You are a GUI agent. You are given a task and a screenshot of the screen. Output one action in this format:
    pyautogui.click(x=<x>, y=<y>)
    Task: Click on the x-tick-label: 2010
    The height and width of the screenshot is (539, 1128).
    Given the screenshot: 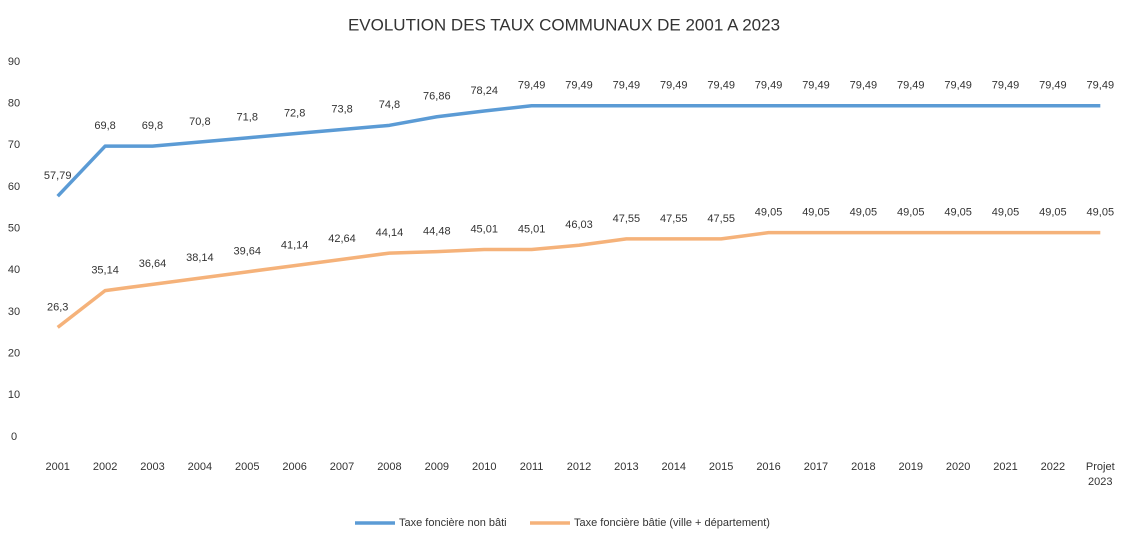 What is the action you would take?
    pyautogui.click(x=484, y=467)
    